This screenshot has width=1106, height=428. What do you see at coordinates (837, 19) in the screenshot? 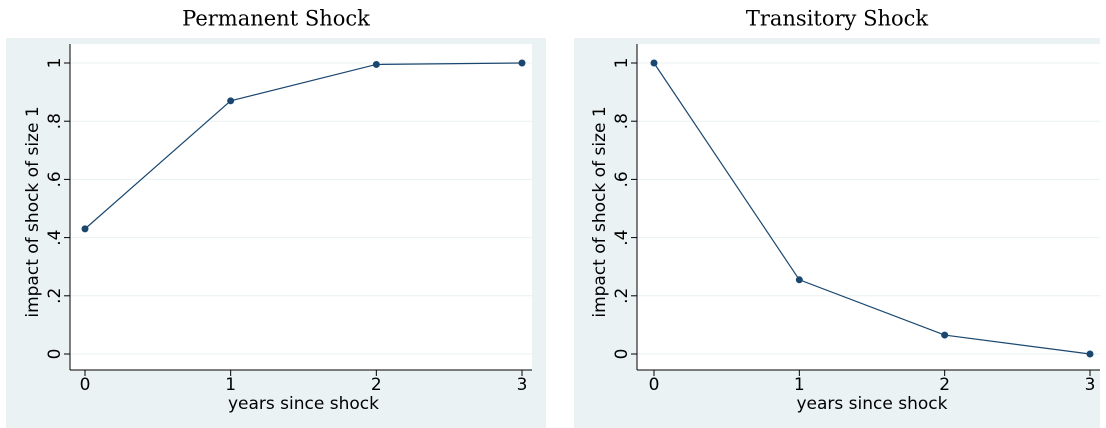
I see `chart-title: Transitory Shock` at bounding box center [837, 19].